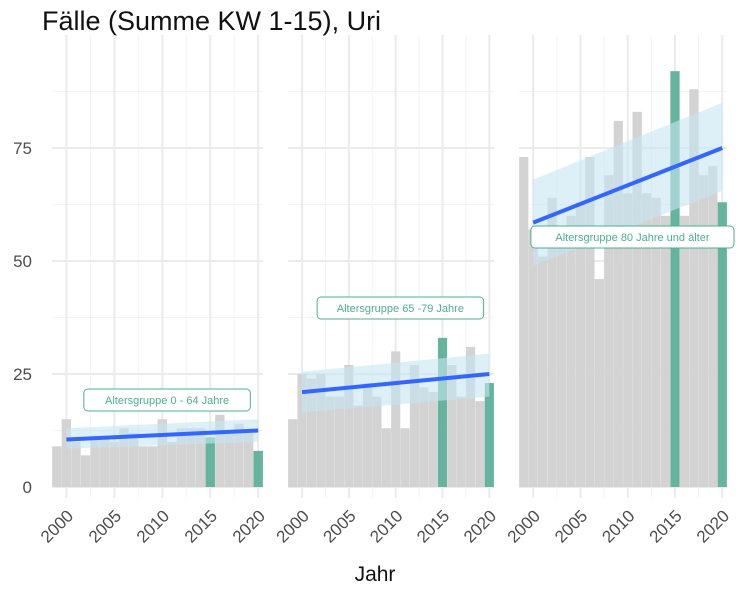 This screenshot has width=750, height=600. I want to click on x-axis-label: Jahr, so click(375, 574).